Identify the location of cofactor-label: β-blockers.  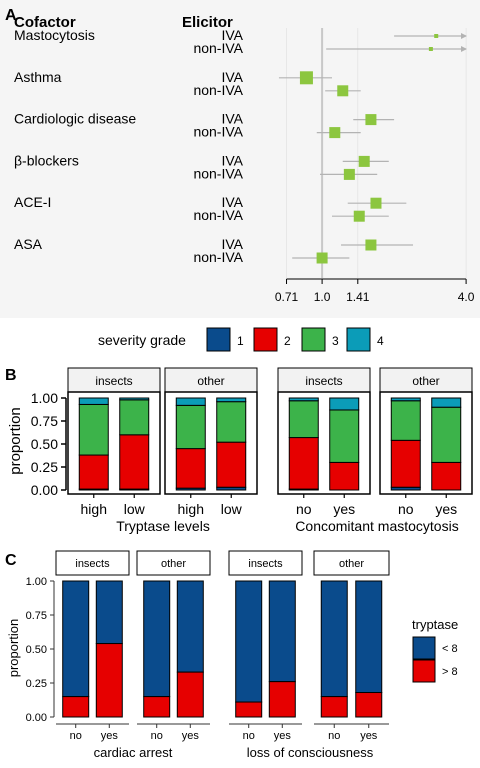
(46, 160).